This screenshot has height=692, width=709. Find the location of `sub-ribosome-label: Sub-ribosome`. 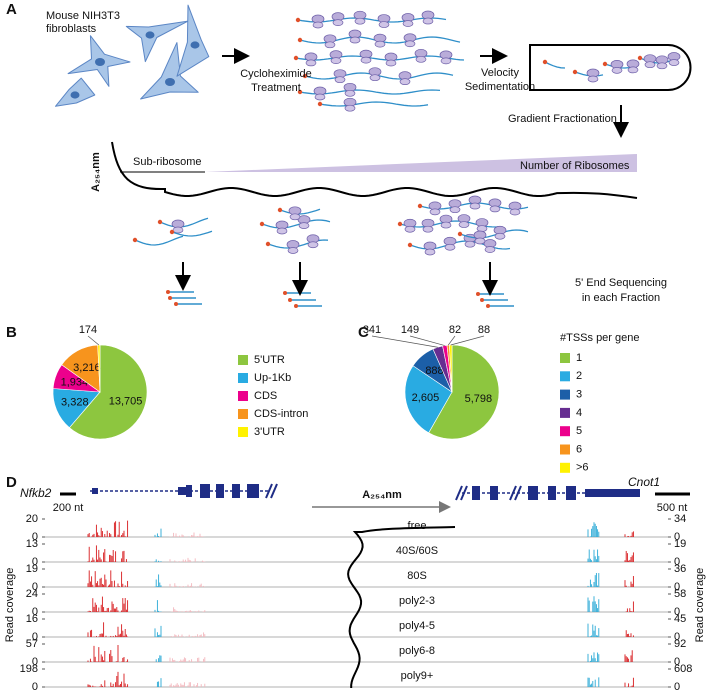

sub-ribosome-label: Sub-ribosome is located at coordinates (167, 162).